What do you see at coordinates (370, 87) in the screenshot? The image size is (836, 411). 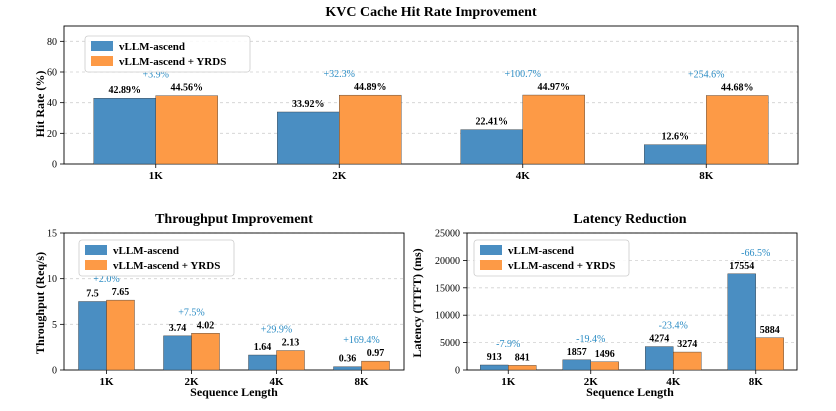 I see `hit_rate-value-label: 44.89%` at bounding box center [370, 87].